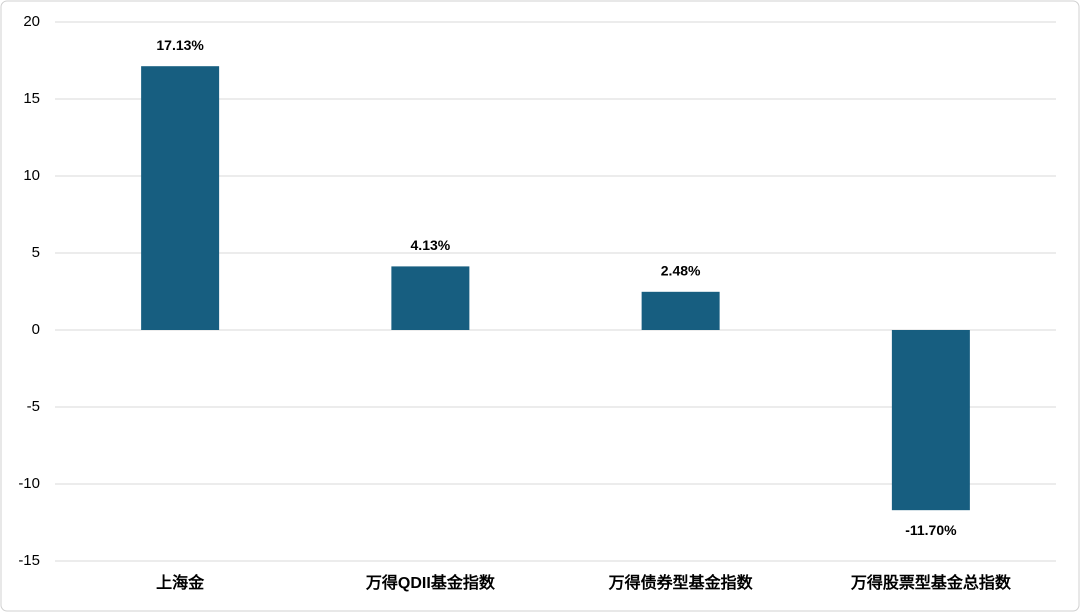 Image resolution: width=1080 pixels, height=612 pixels. What do you see at coordinates (180, 45) in the screenshot?
I see `value-label: 17.13%` at bounding box center [180, 45].